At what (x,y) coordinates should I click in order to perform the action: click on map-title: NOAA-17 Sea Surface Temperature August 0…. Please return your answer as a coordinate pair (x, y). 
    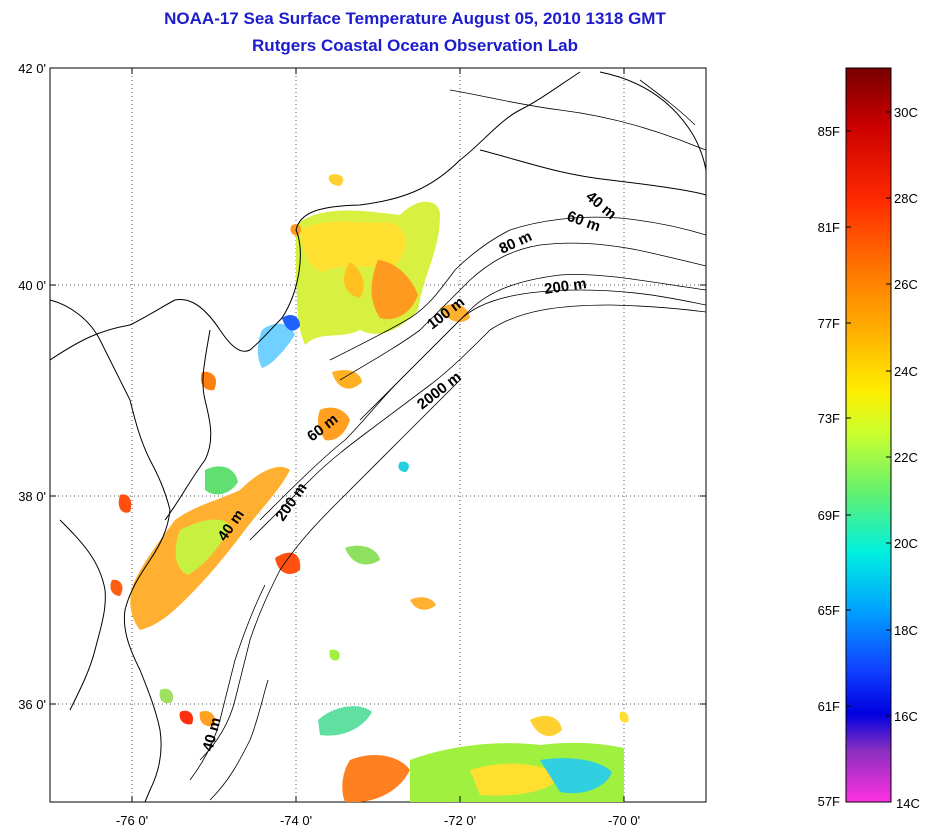
    Looking at the image, I should click on (415, 18).